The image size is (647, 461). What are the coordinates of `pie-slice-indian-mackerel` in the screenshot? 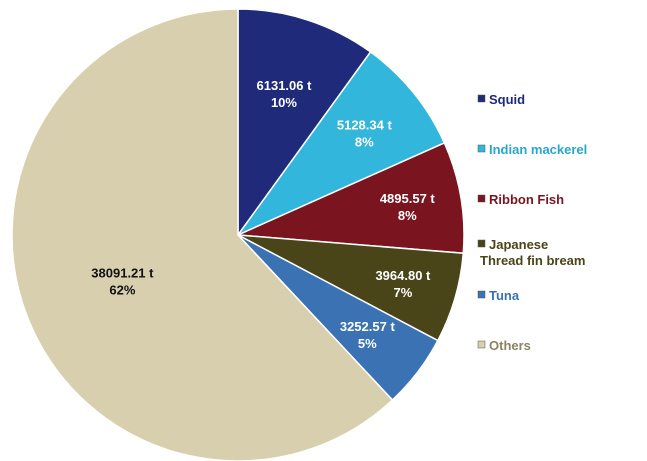 It's located at (340, 143).